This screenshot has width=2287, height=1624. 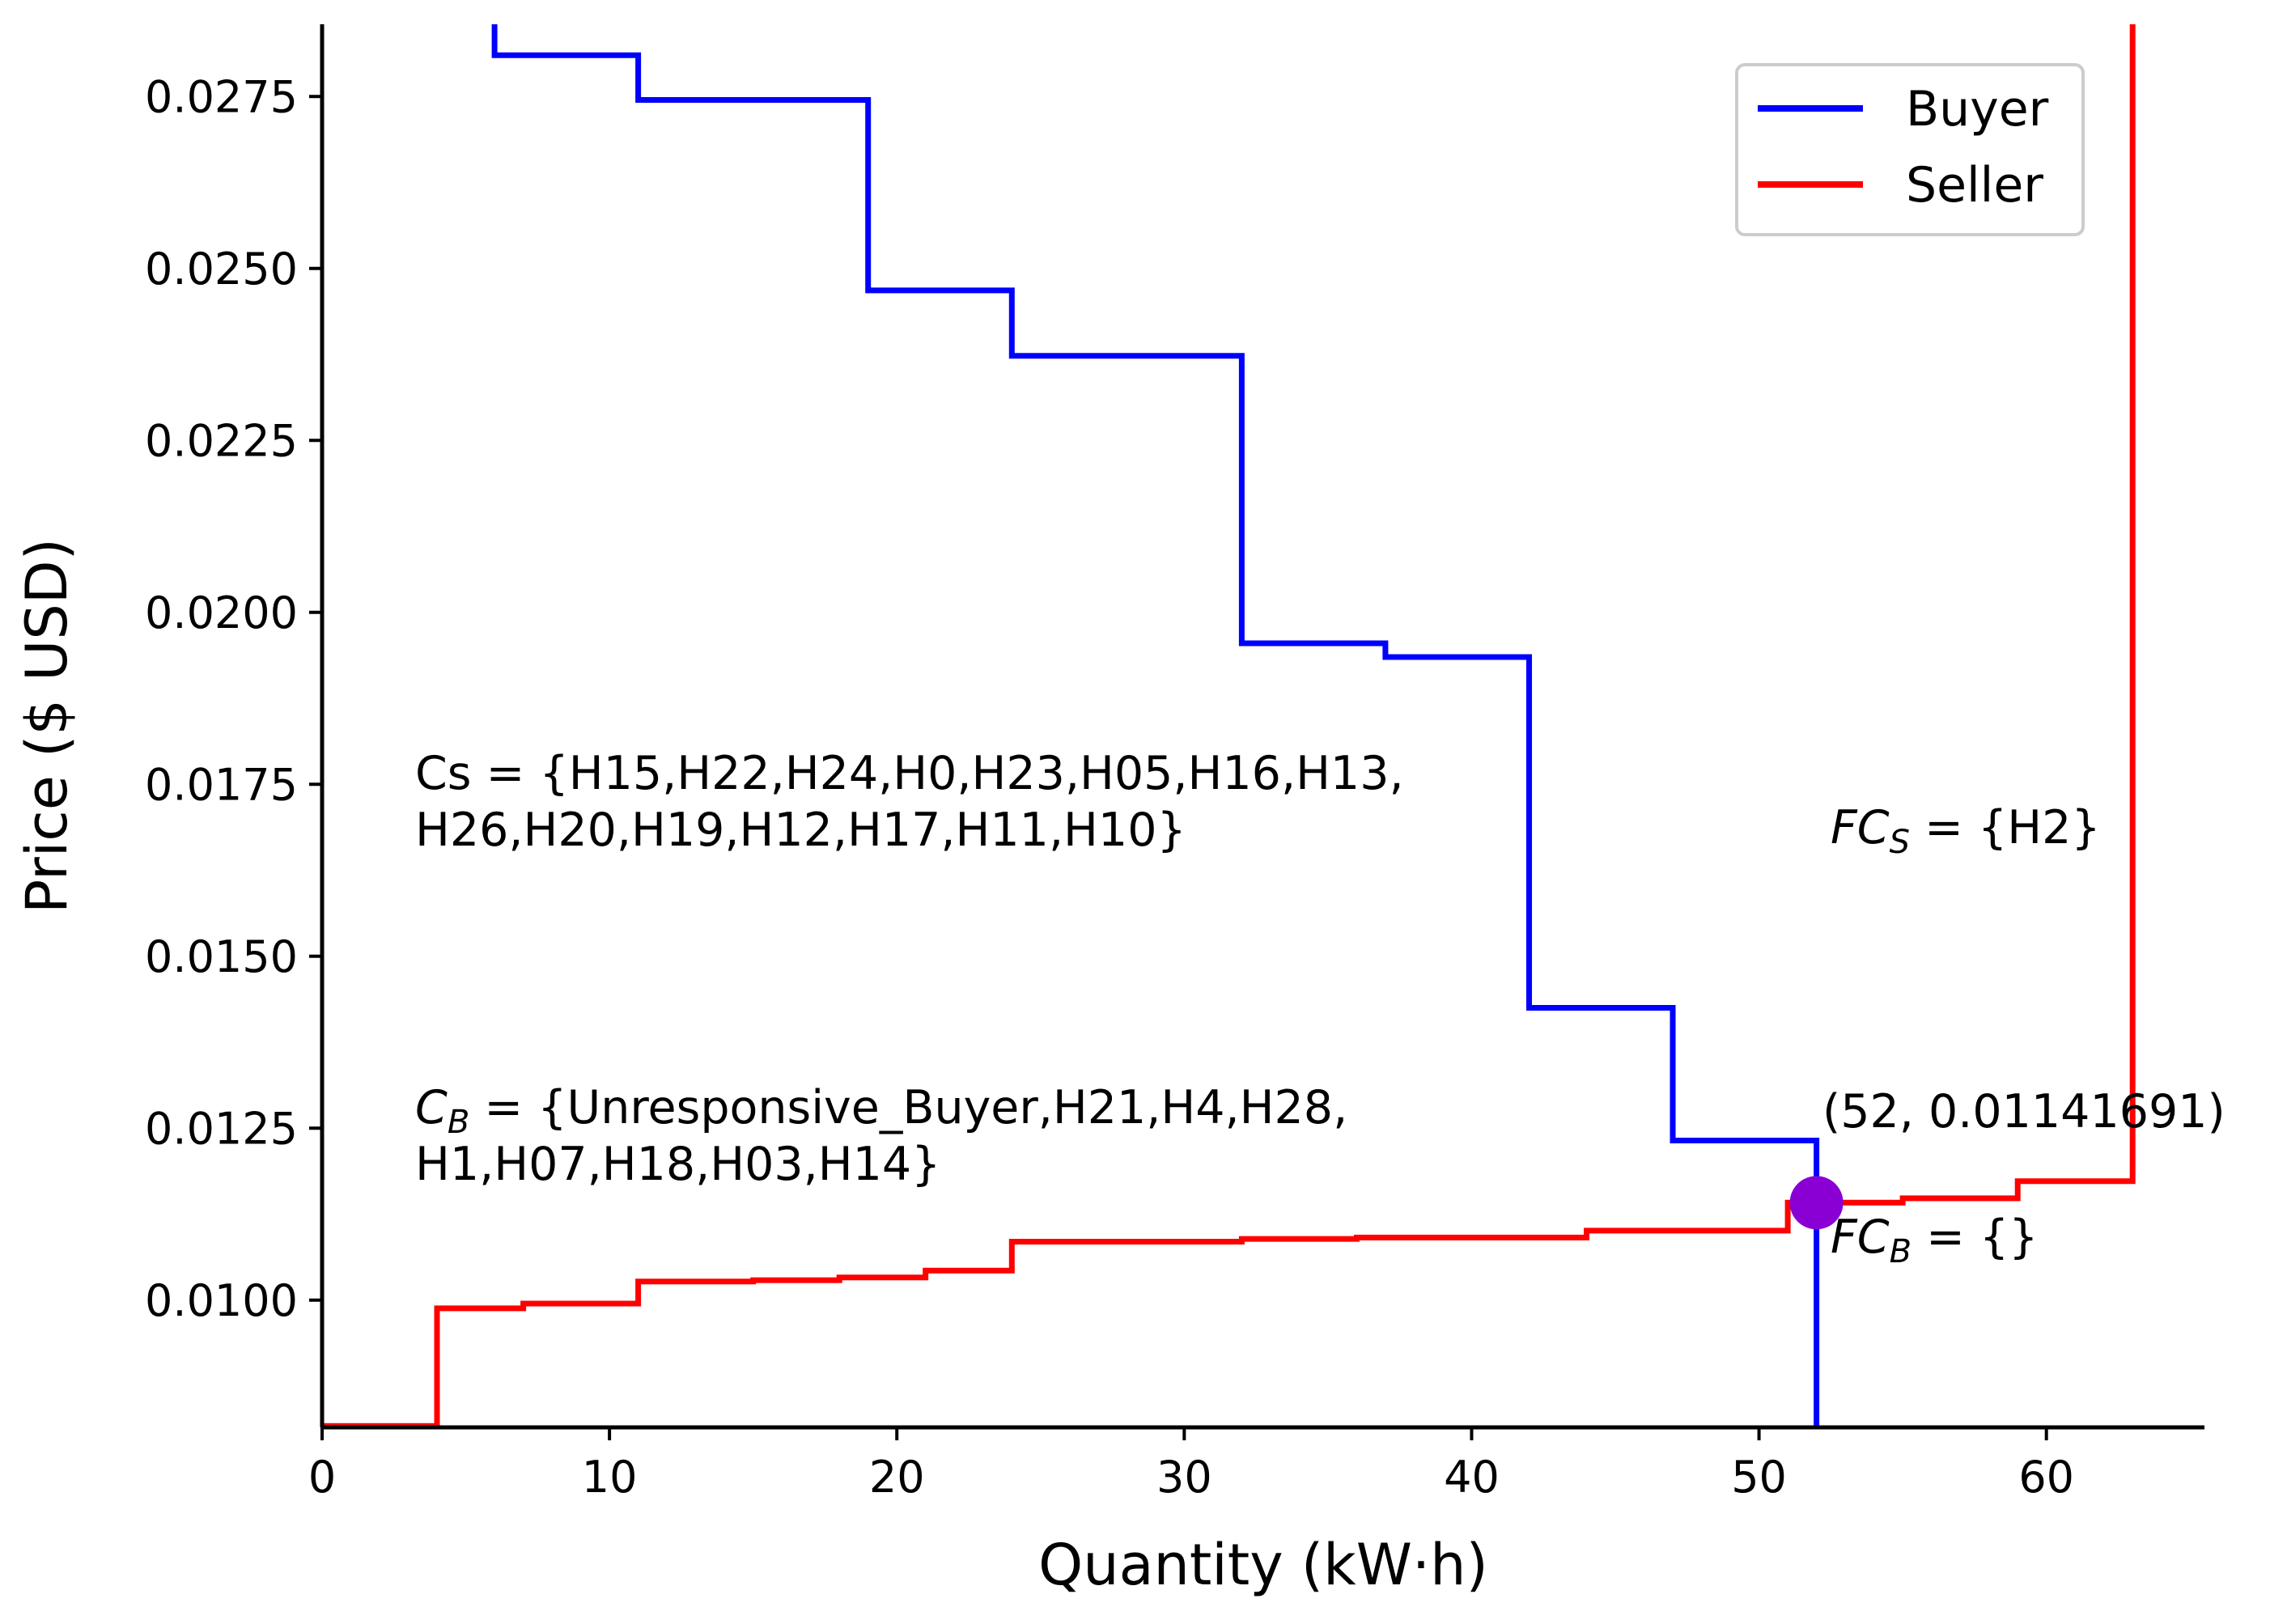 I want to click on x-tick-label: 40, so click(x=1472, y=1477).